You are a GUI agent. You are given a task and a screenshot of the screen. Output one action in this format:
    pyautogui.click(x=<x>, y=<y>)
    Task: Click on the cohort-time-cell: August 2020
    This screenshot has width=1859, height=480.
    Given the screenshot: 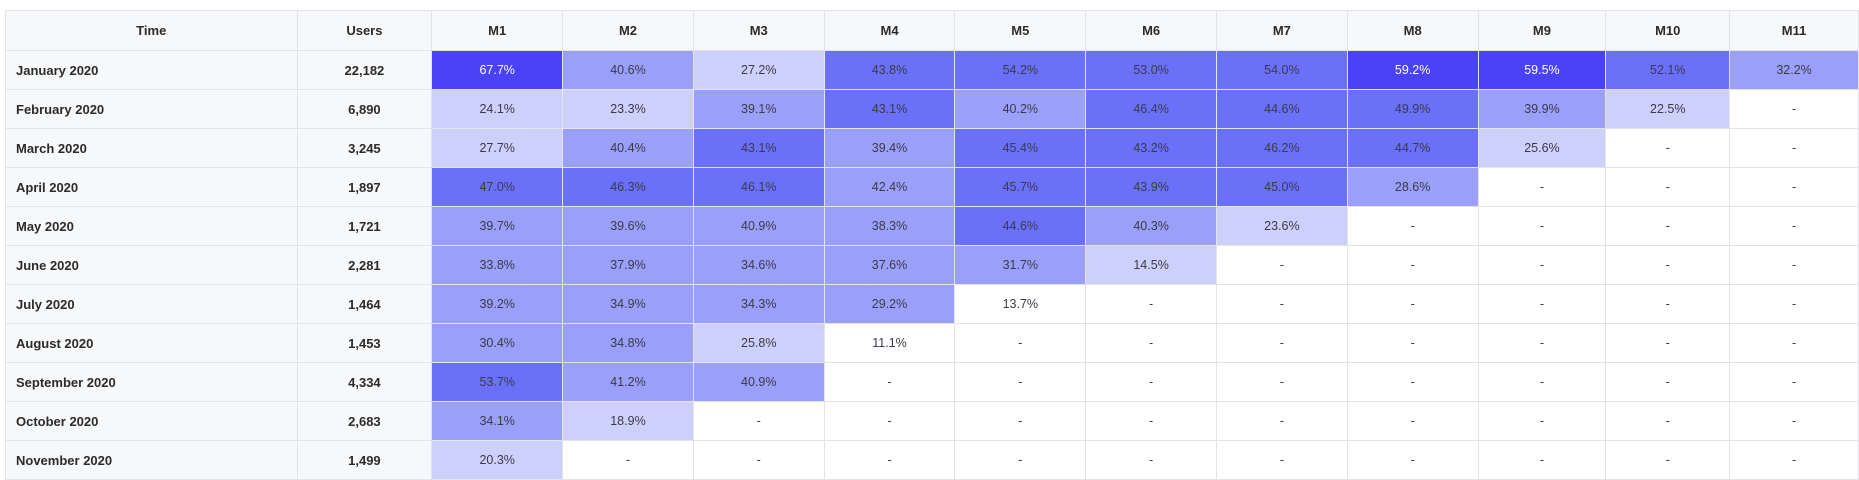 What is the action you would take?
    pyautogui.click(x=151, y=343)
    